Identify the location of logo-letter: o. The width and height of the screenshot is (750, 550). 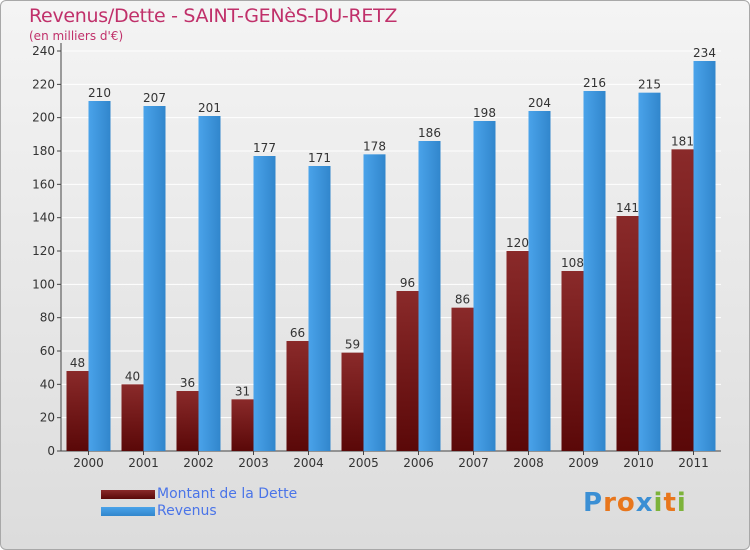
(626, 503).